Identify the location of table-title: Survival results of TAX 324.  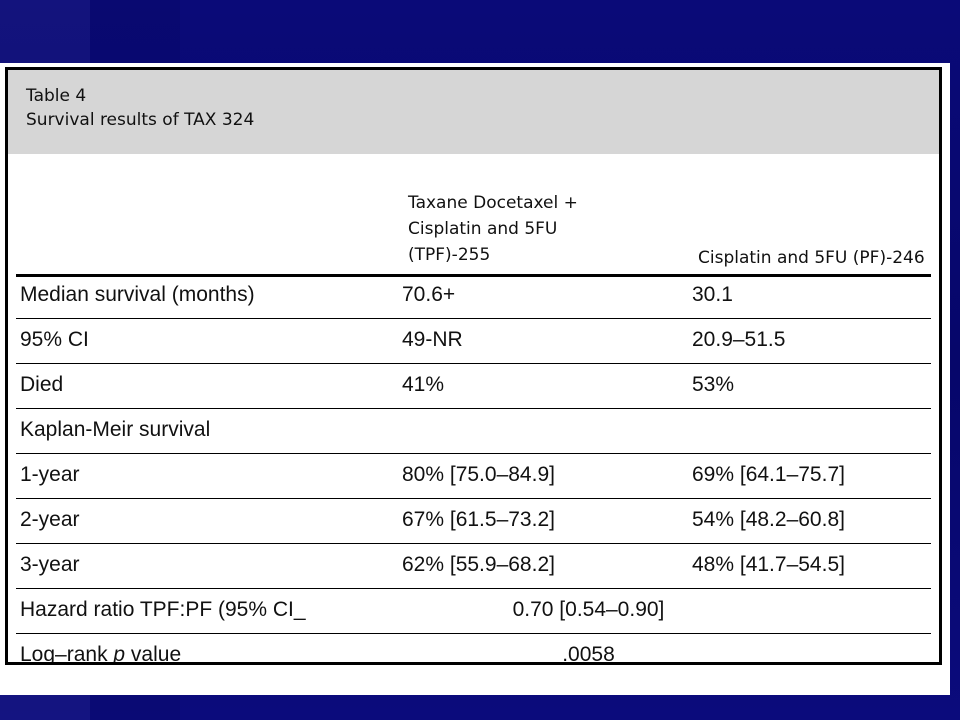
(140, 120).